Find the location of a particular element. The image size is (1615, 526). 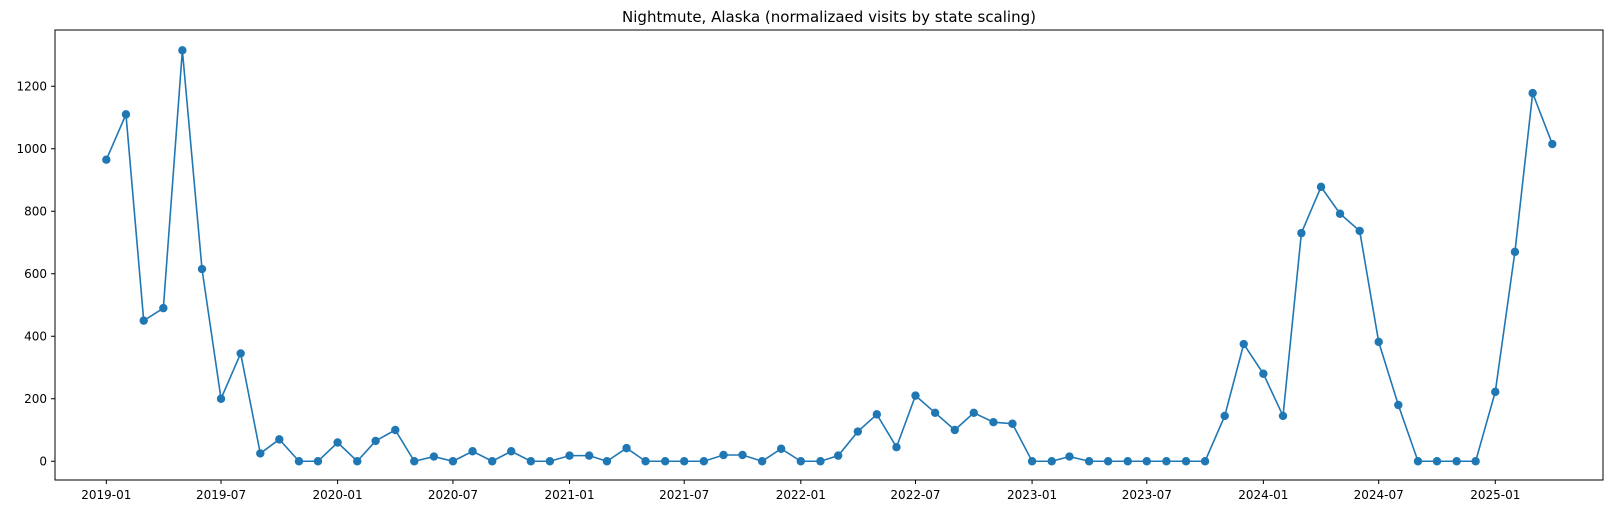

y-axis: 0 200 400 600 800 1000 1200 is located at coordinates (35, 273).